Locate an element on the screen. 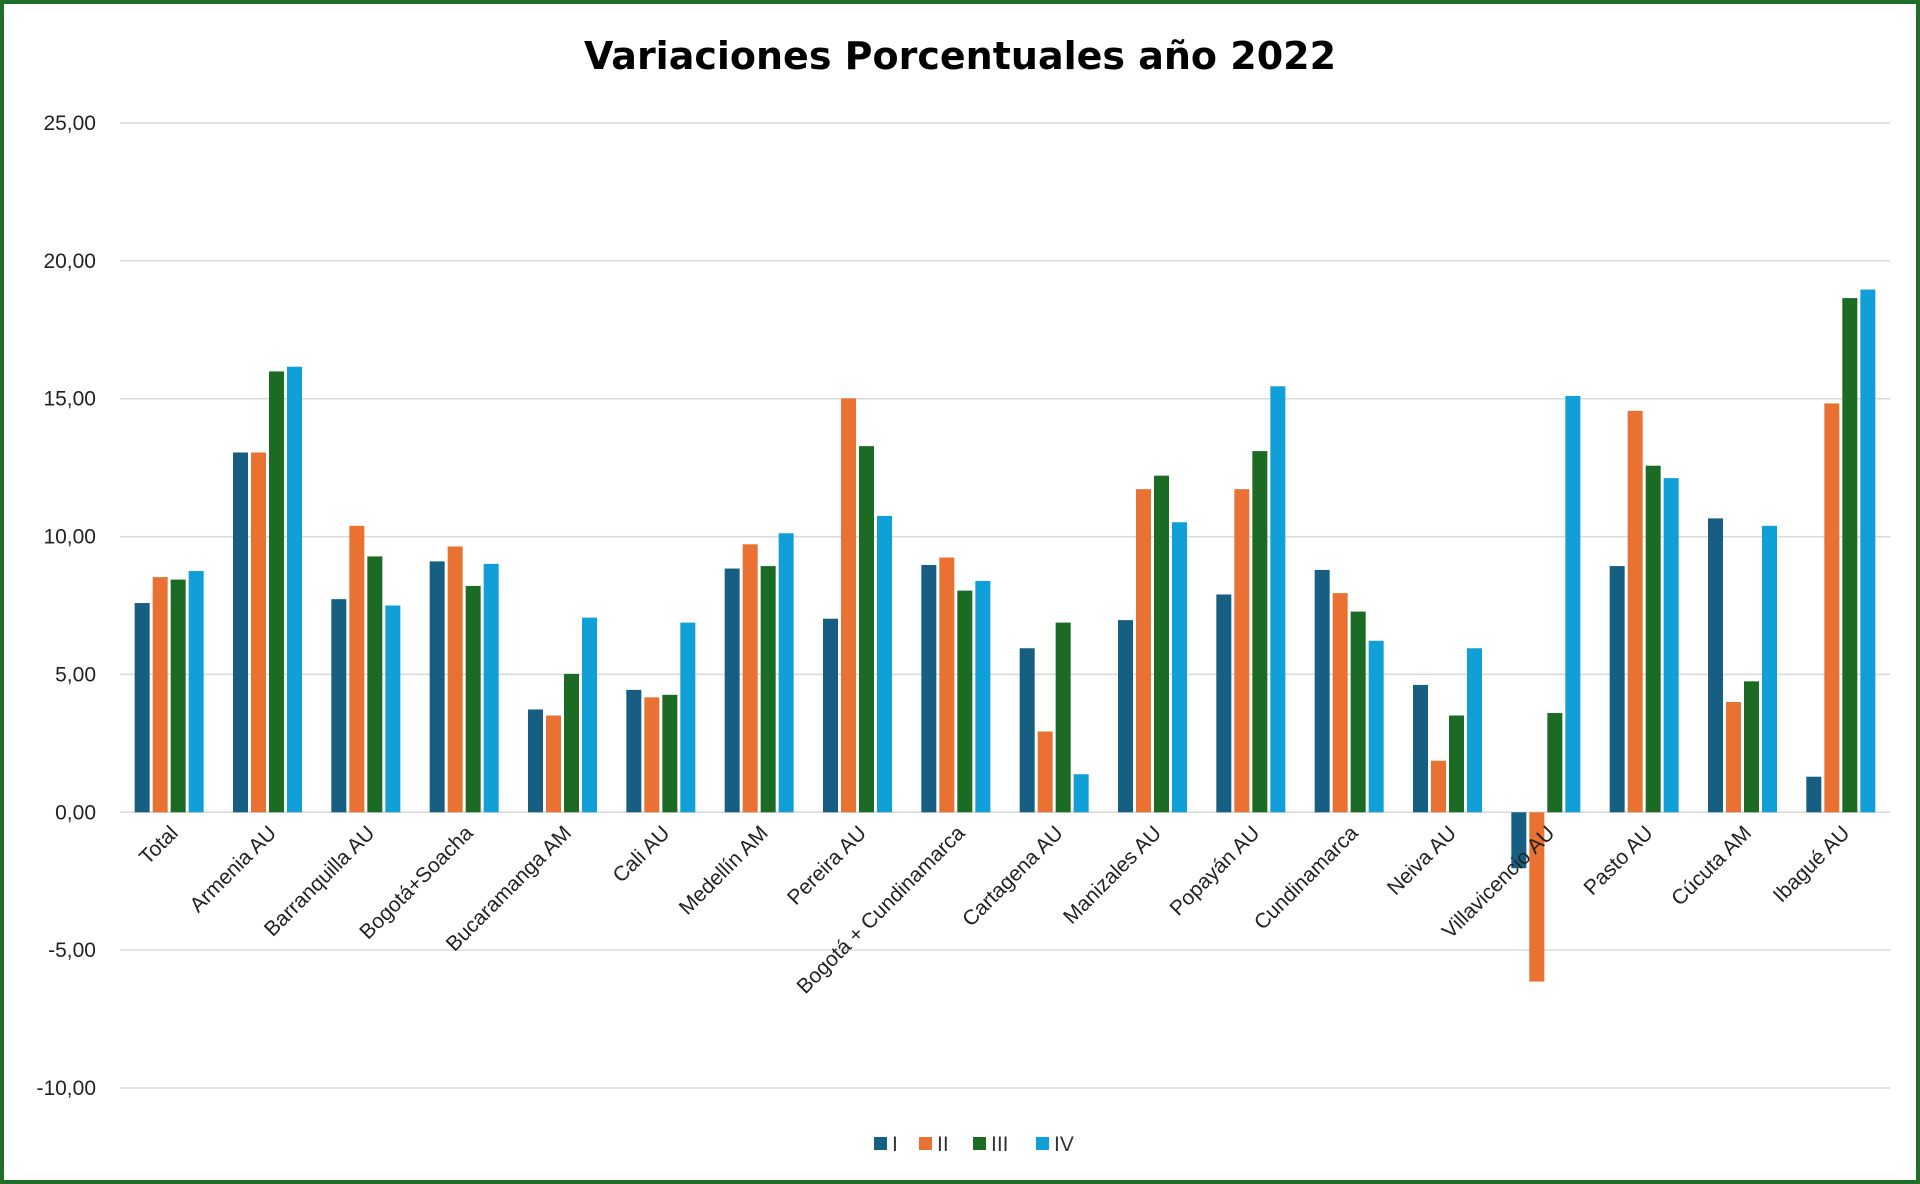 Image resolution: width=1920 pixels, height=1184 pixels. x-tick-label: Manizales AU is located at coordinates (1112, 875).